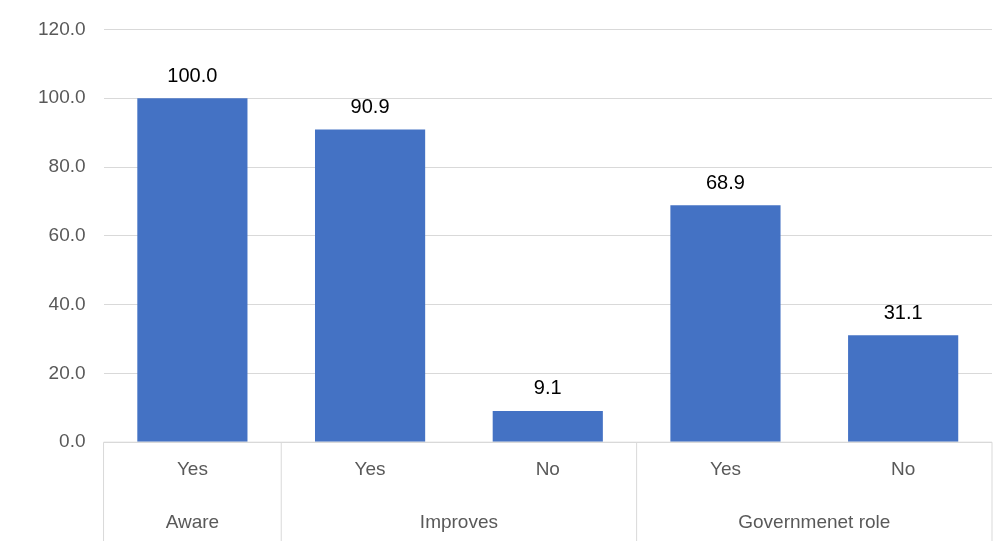 Image resolution: width=1008 pixels, height=545 pixels. I want to click on text: Aware, so click(192, 522).